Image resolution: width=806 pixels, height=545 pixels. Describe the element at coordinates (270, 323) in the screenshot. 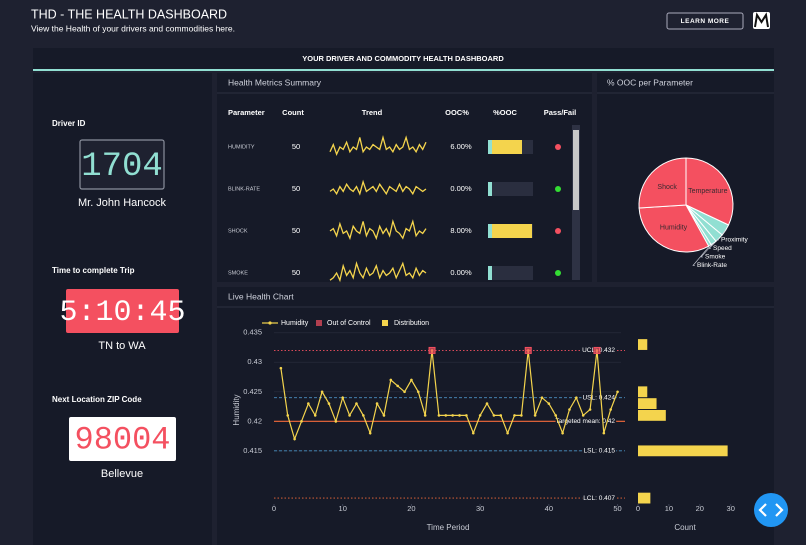

I see `legend-dot` at that location.